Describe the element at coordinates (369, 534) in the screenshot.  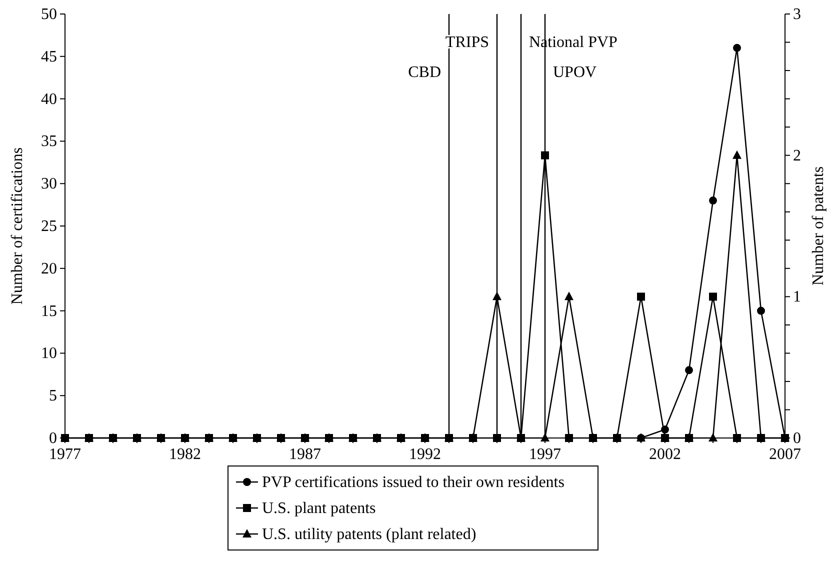
I see `legend-label: U.S. utility patents (plant related)` at that location.